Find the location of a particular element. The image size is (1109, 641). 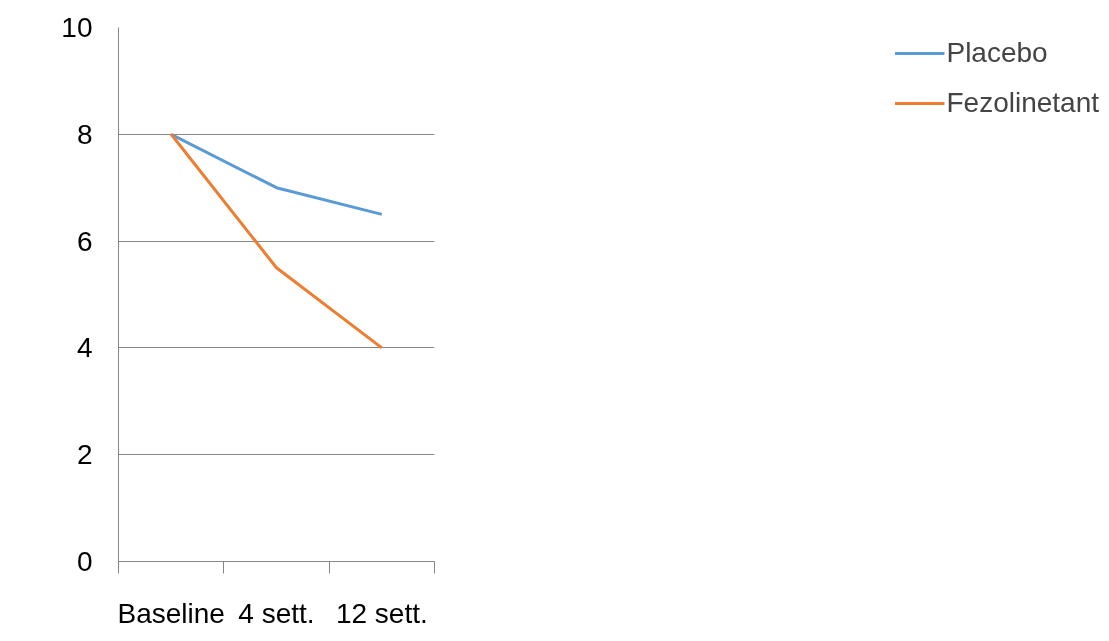

y-tick-label: 6 is located at coordinates (84, 241).